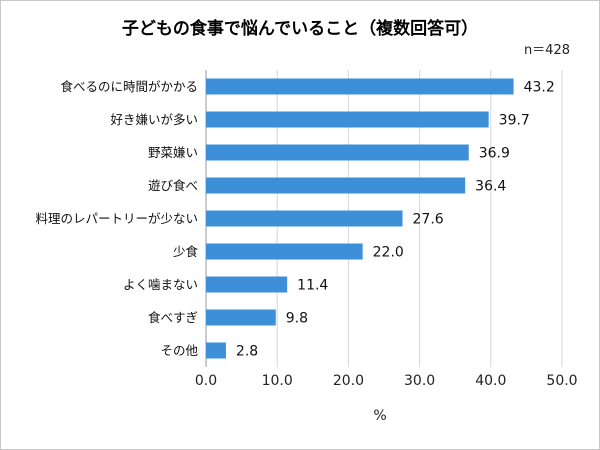 This screenshot has width=600, height=450. Describe the element at coordinates (300, 28) in the screenshot. I see `chart-title: 子どもの食事で悩んでいること（複数回答可）` at that location.